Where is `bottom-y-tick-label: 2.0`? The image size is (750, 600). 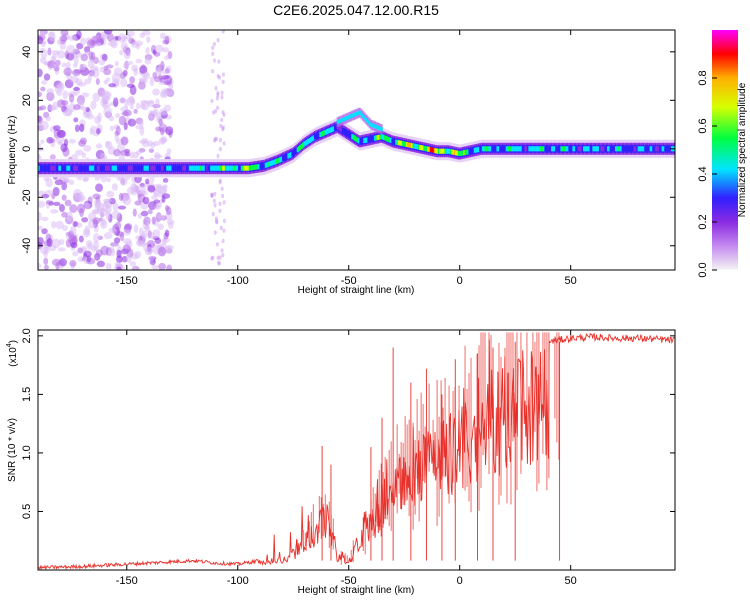 bottom-y-tick-label: 2.0 is located at coordinates (27, 335).